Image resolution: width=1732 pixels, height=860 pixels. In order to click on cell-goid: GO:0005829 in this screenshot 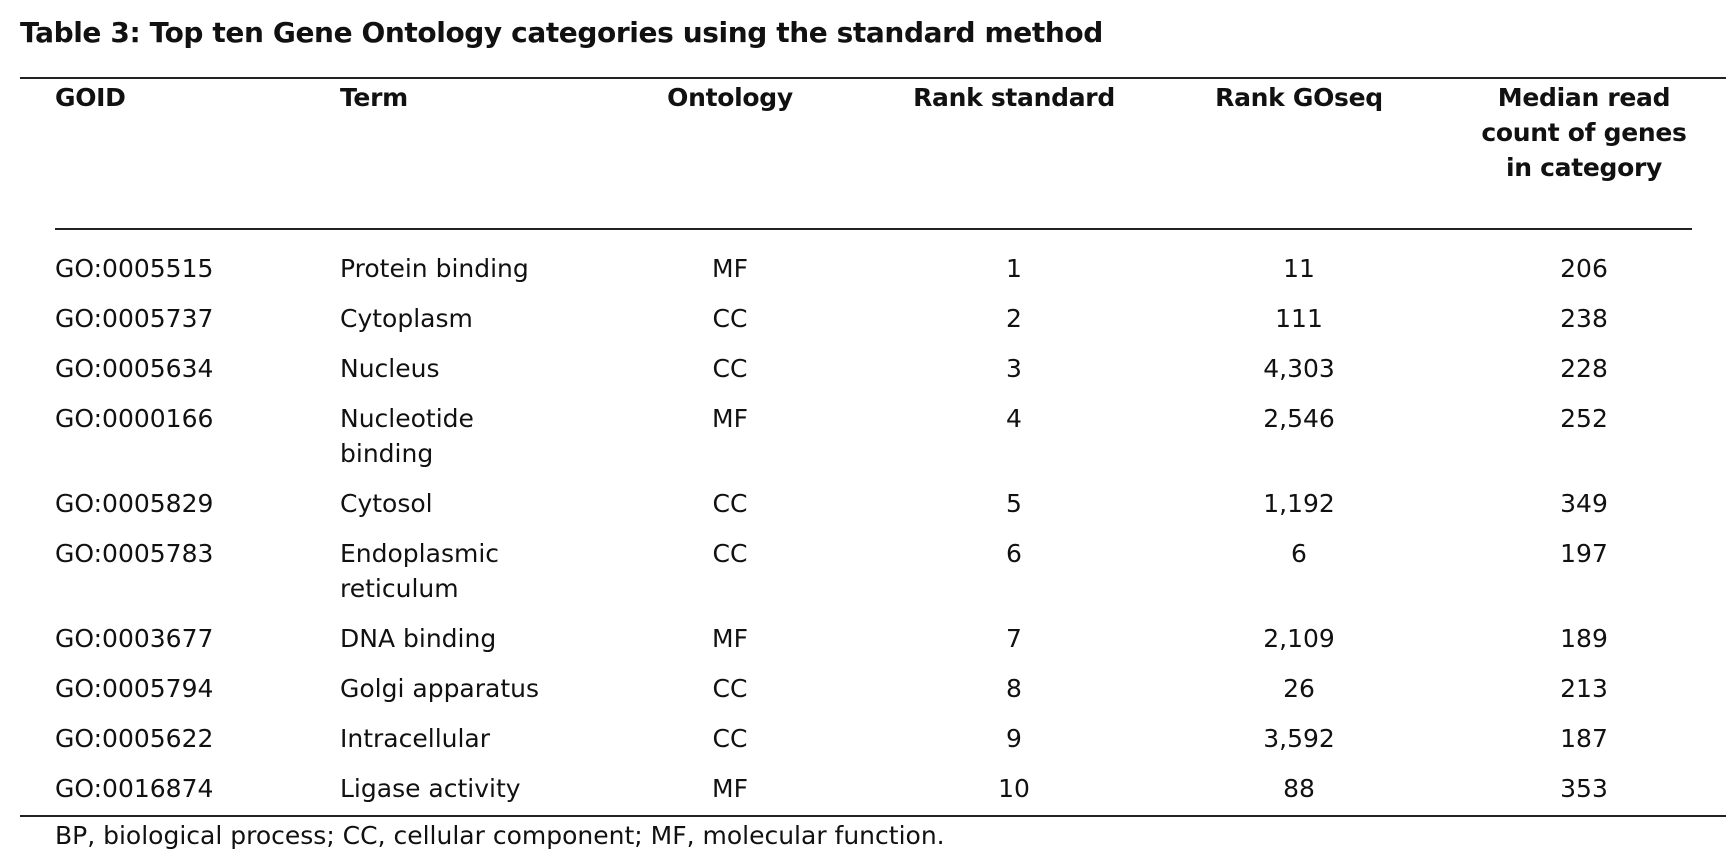, I will do `click(134, 503)`.